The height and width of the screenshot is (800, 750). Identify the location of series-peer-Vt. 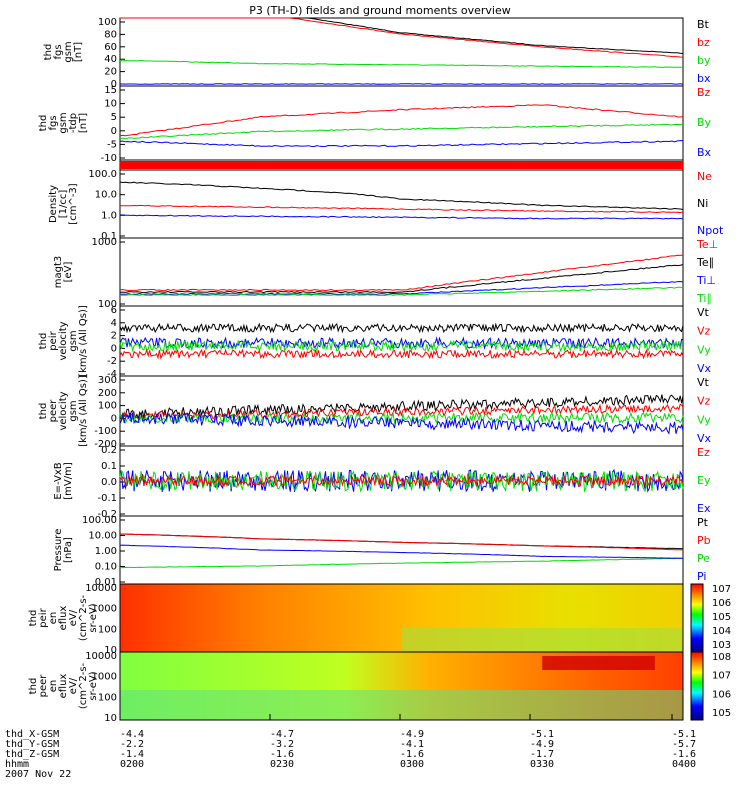
(401, 407).